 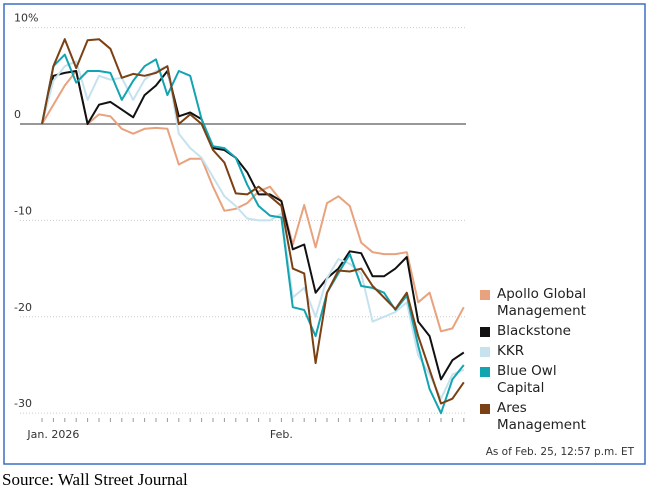 I want to click on legend-item: Blue Owl Capital, so click(x=550, y=380).